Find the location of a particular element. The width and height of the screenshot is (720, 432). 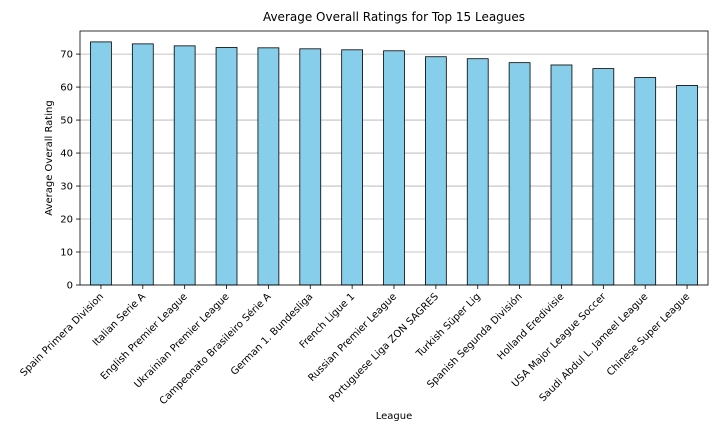

x-axis-label: League is located at coordinates (394, 416).